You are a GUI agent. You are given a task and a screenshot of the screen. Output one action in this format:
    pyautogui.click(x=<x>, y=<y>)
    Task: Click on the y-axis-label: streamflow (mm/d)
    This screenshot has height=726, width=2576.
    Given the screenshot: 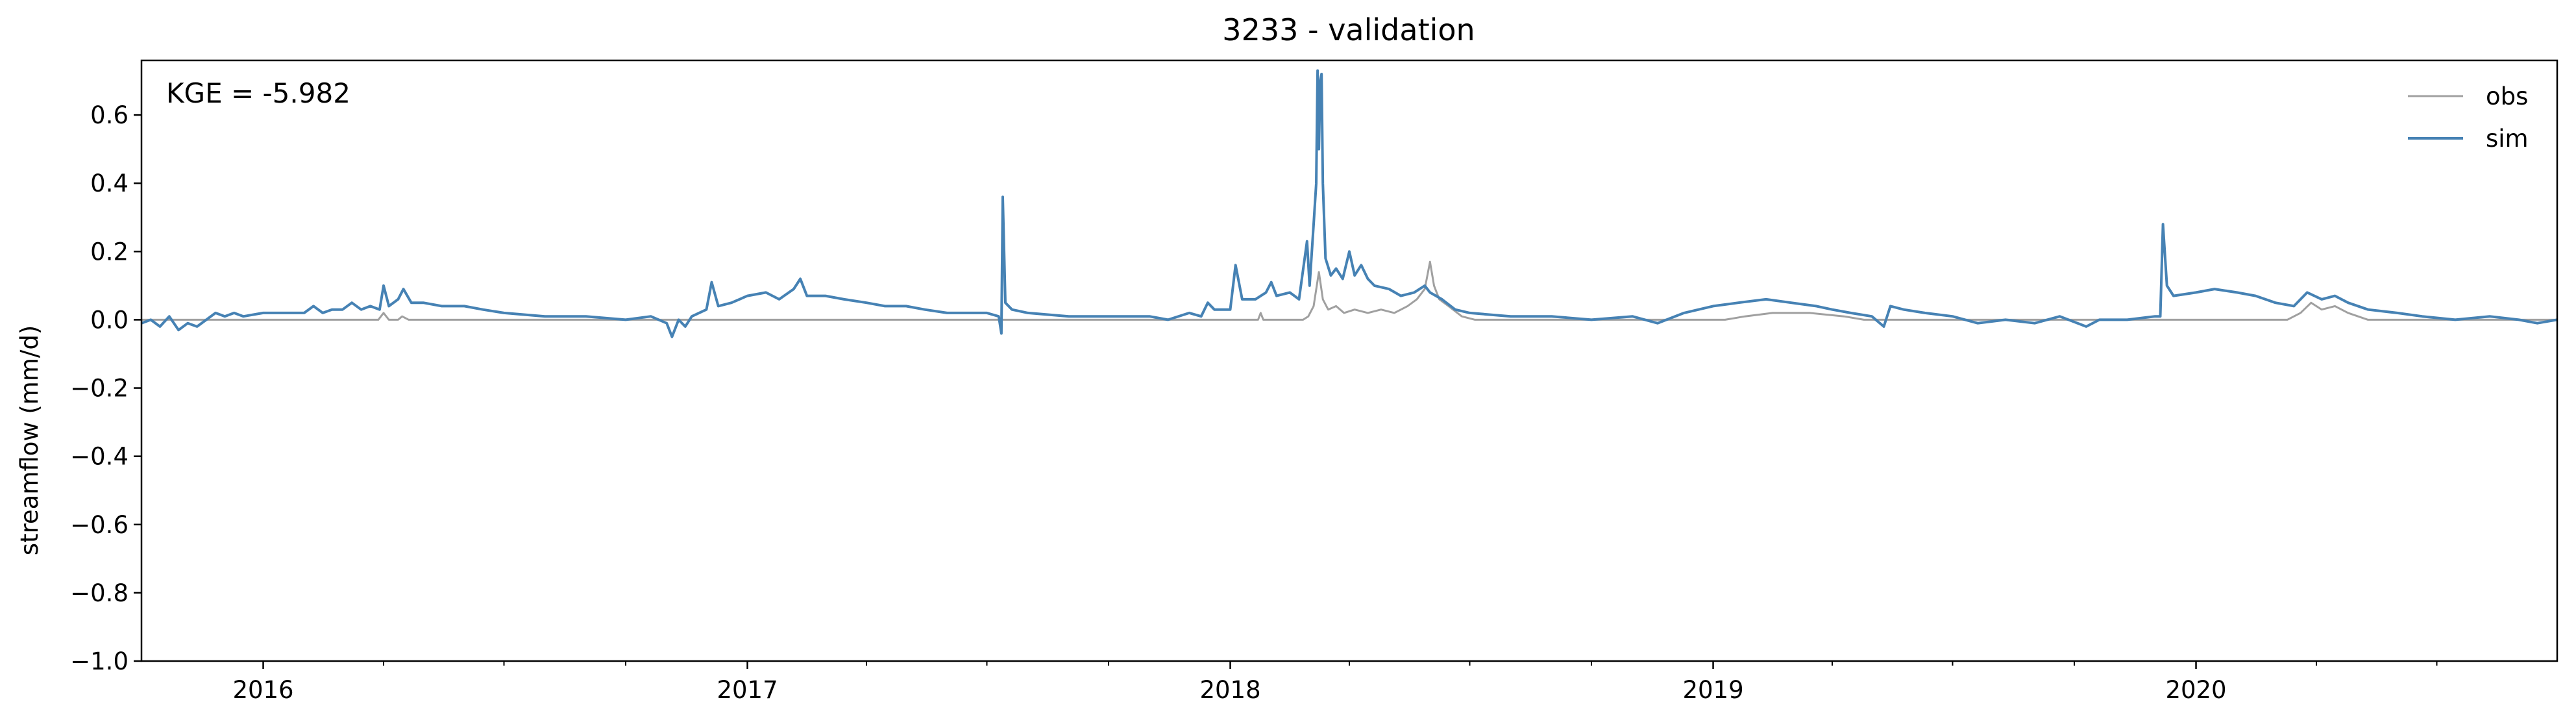 What is the action you would take?
    pyautogui.click(x=29, y=440)
    